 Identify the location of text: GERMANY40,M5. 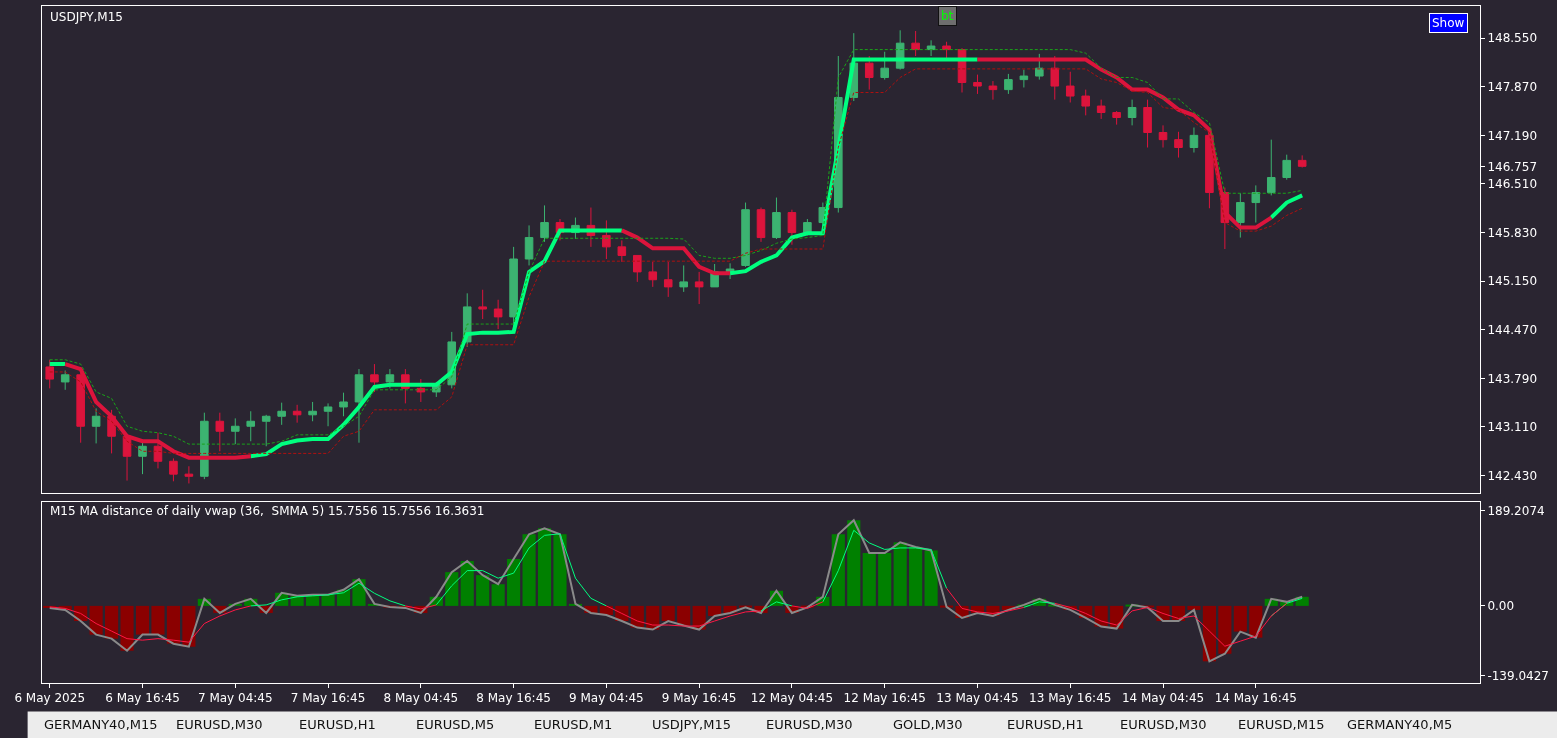
(1400, 724).